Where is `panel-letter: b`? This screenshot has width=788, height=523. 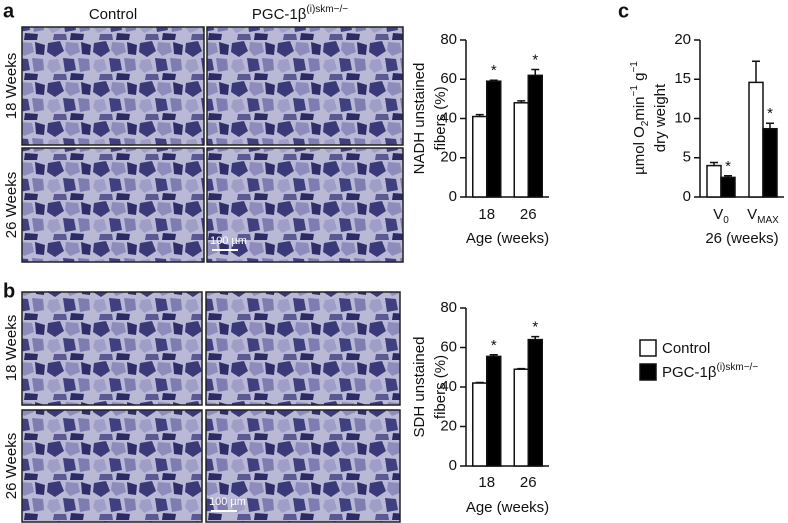 panel-letter: b is located at coordinates (9, 291).